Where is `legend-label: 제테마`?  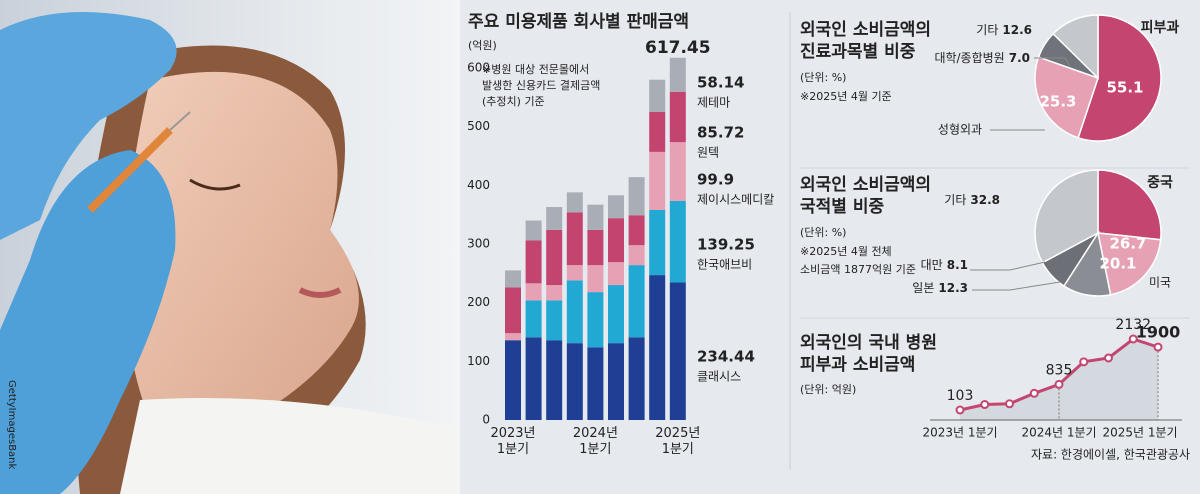
legend-label: 제테마 is located at coordinates (713, 103).